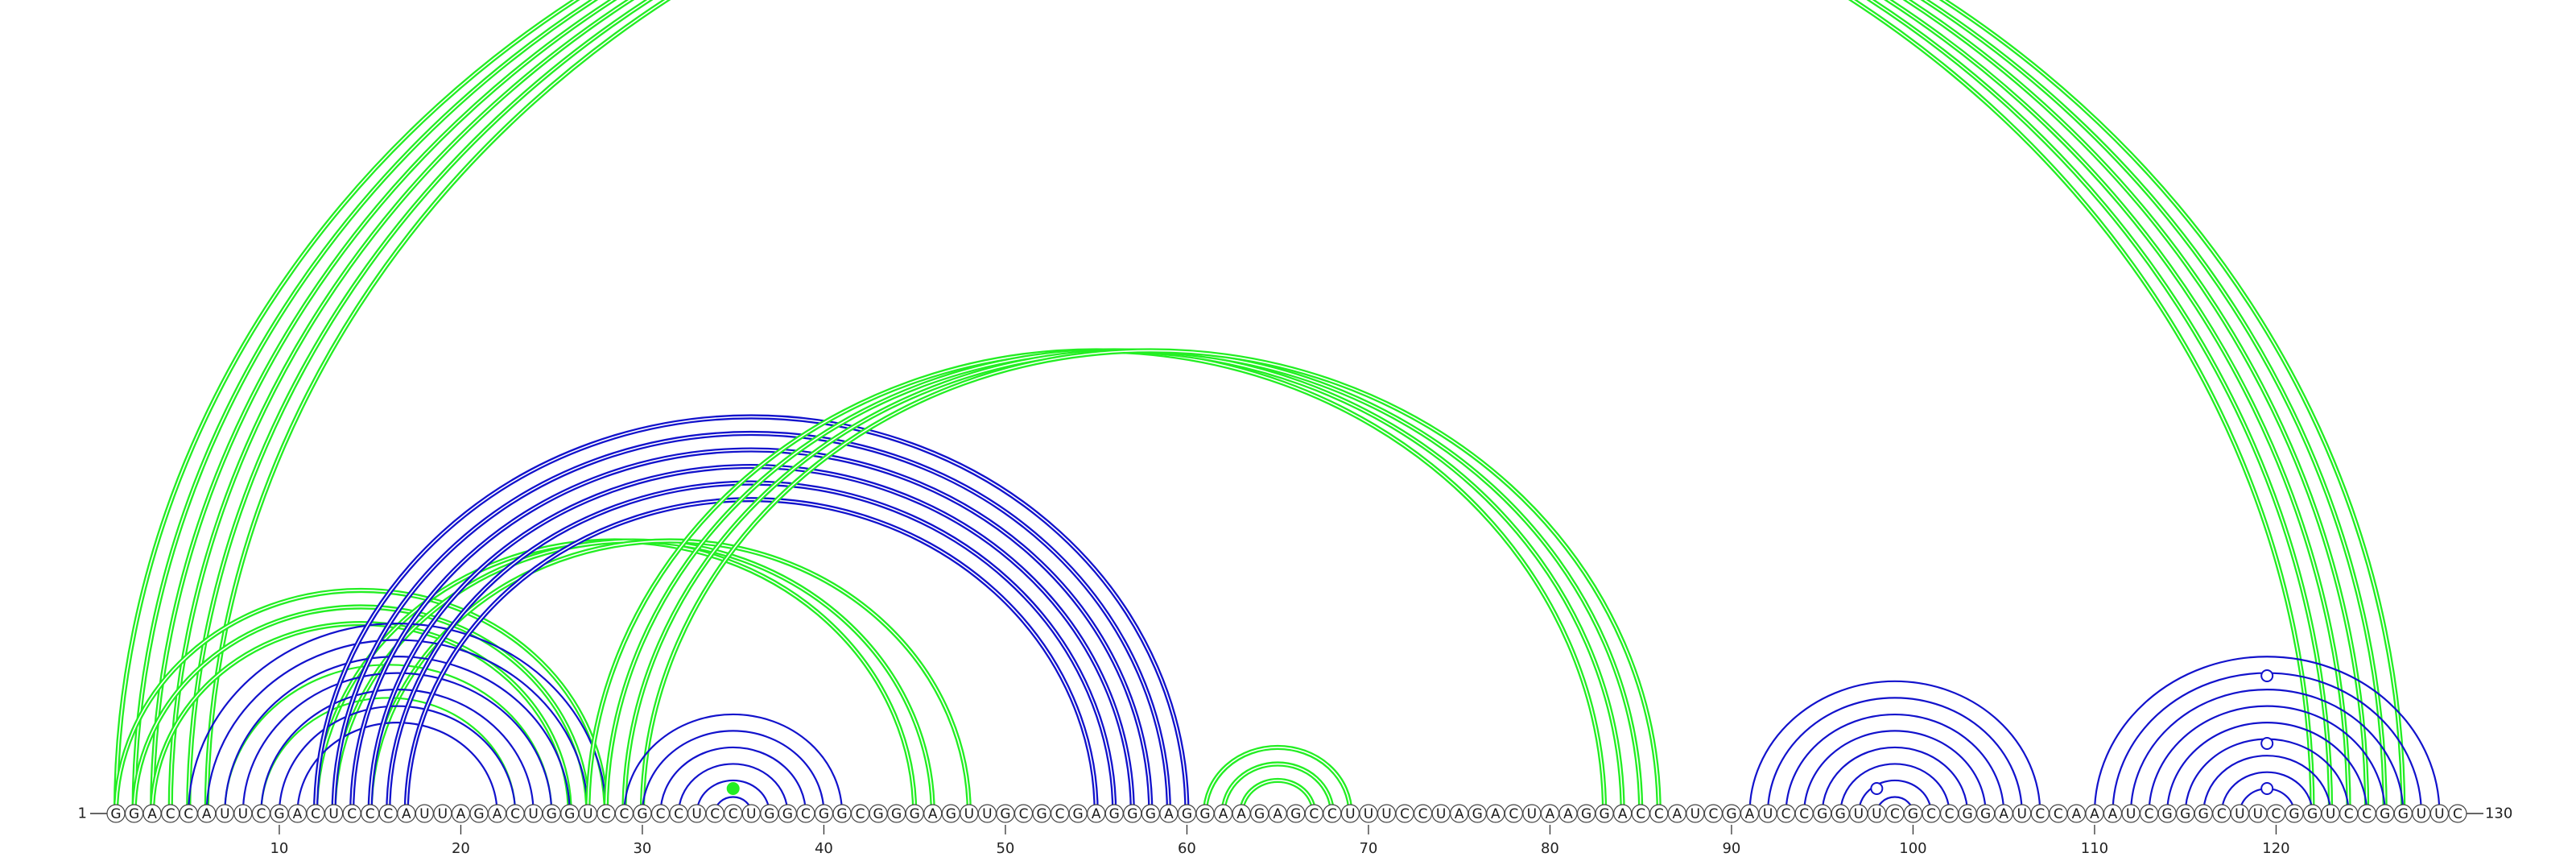 This screenshot has width=2576, height=857. I want to click on tick-label: 90, so click(1731, 849).